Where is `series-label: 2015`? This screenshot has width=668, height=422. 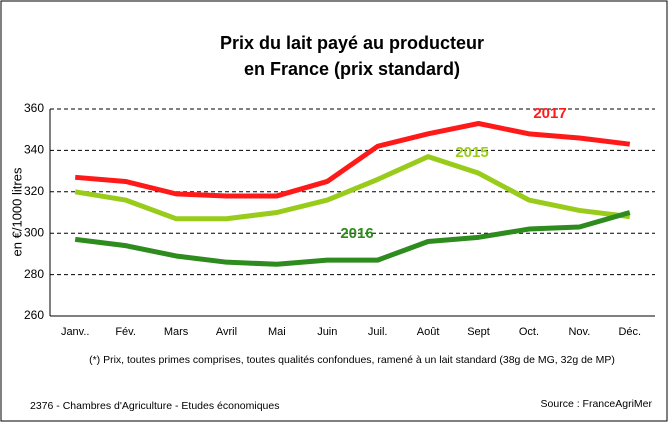 series-label: 2015 is located at coordinates (471, 152).